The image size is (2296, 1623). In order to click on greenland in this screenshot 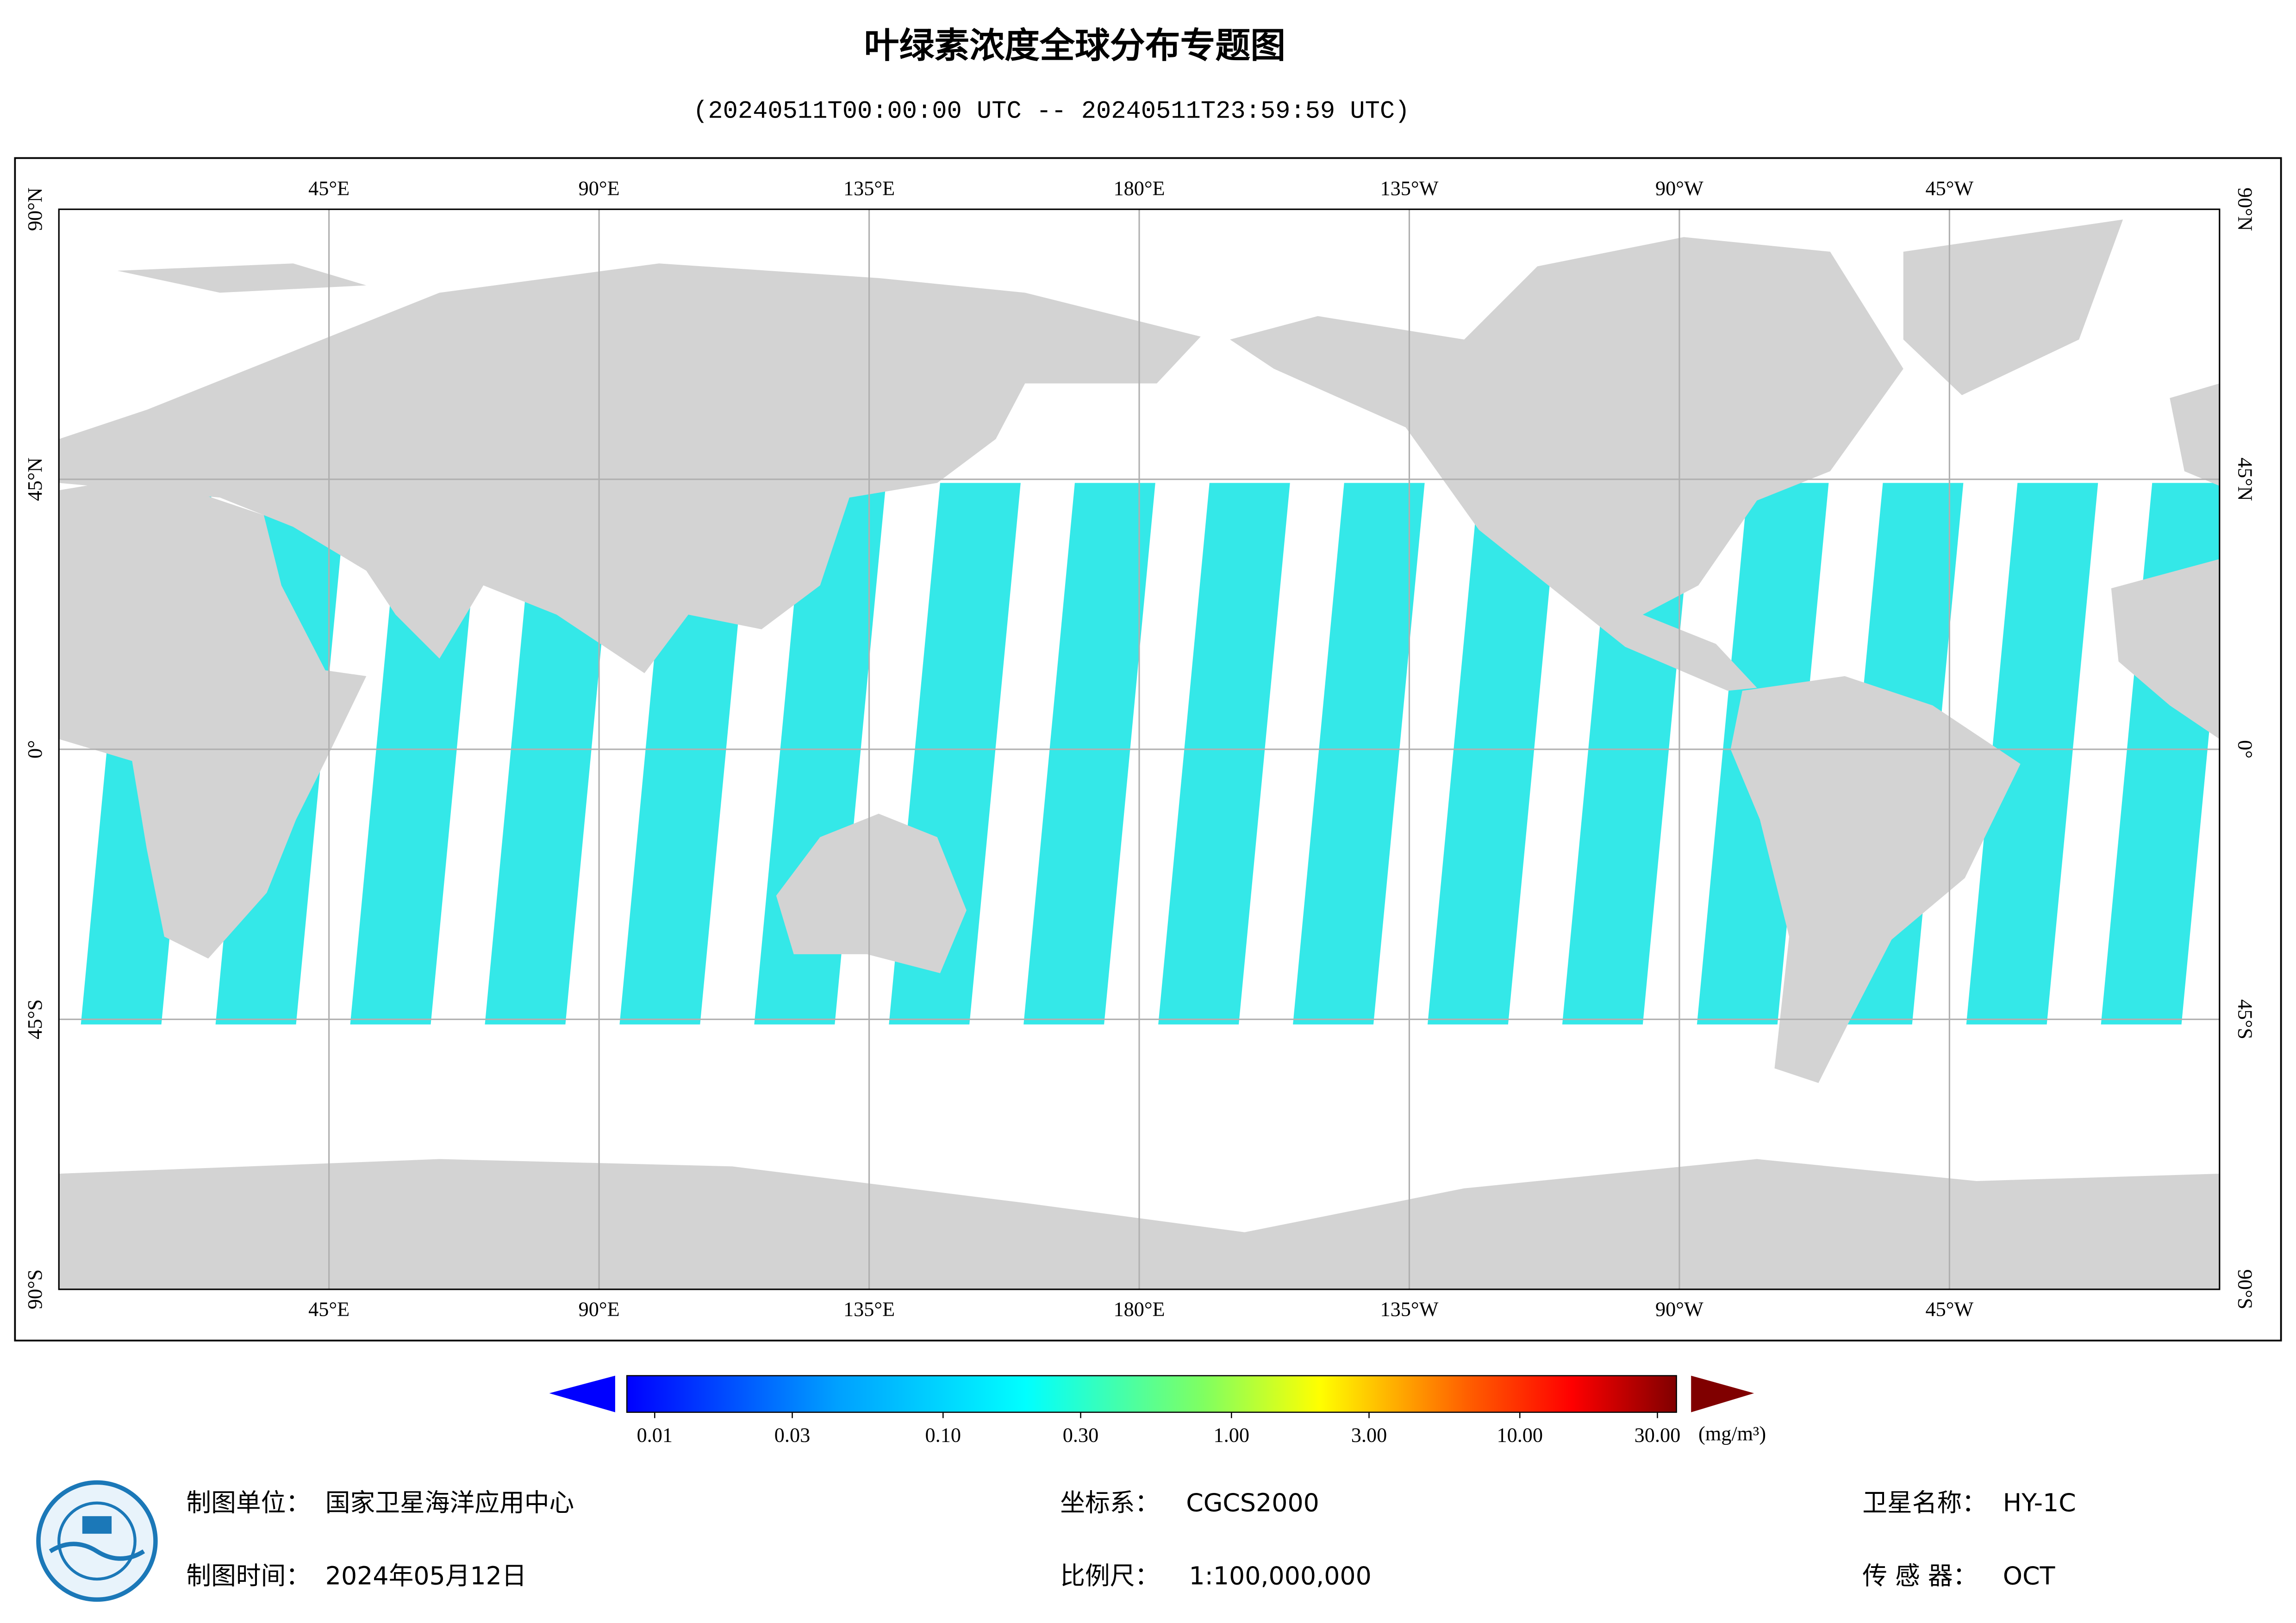, I will do `click(2013, 307)`.